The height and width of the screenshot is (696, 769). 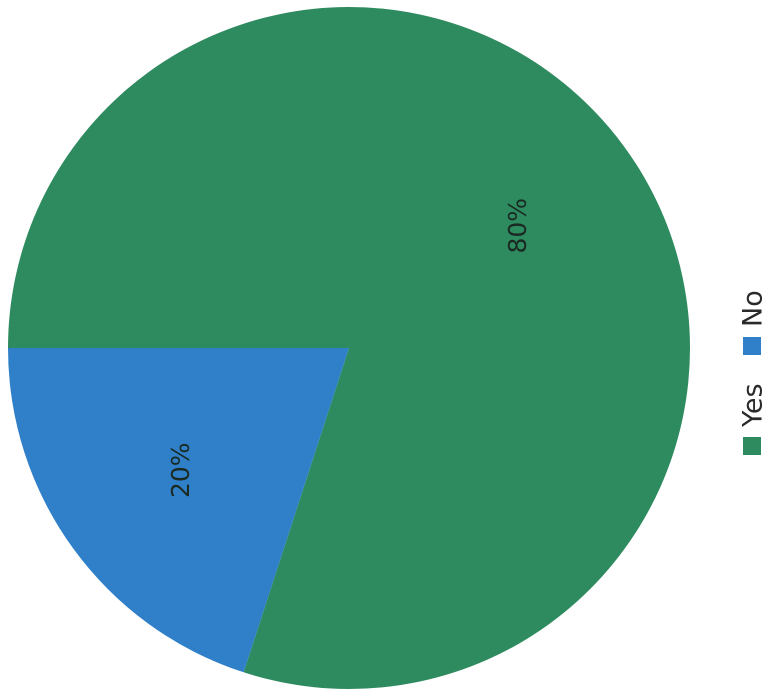 I want to click on legend: Yes No, so click(x=753, y=372).